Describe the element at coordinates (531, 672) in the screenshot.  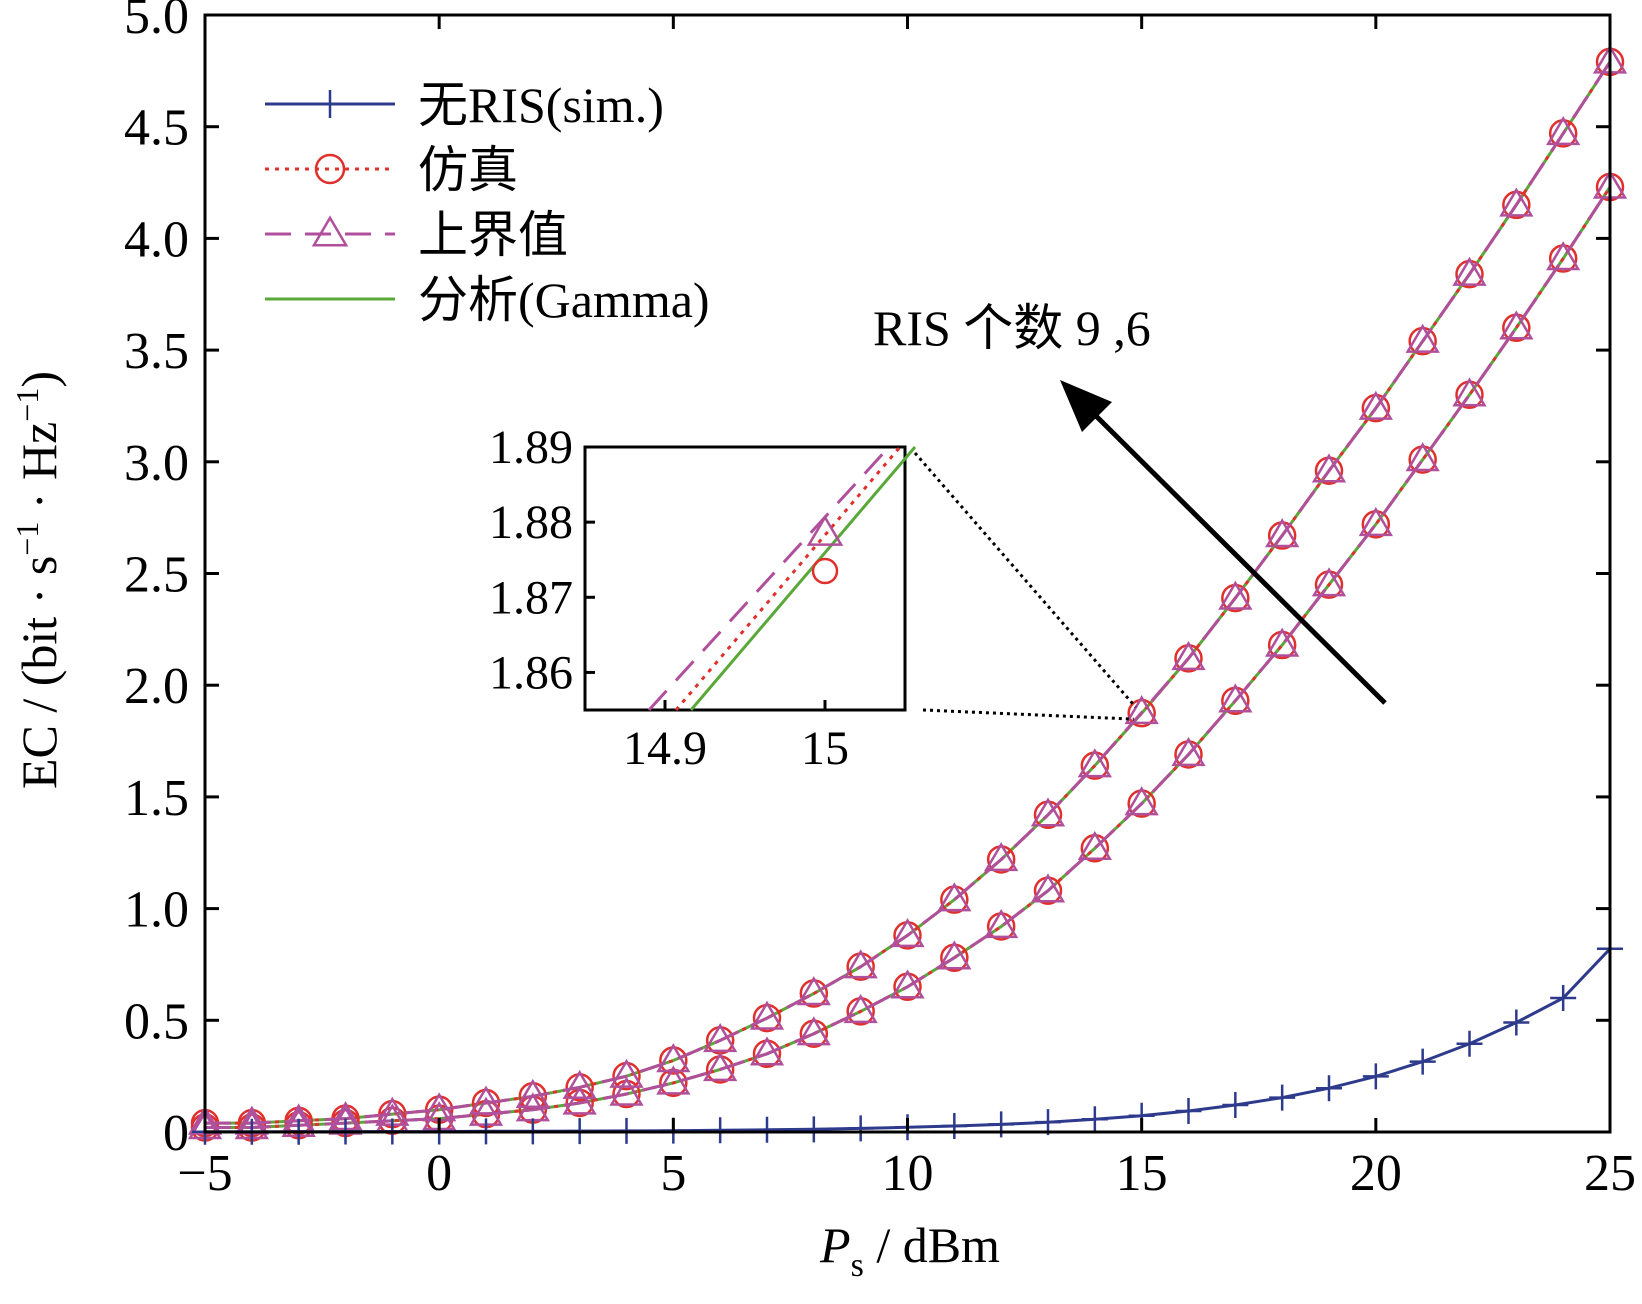
I see `inset-y-tick-label: 1.86` at that location.